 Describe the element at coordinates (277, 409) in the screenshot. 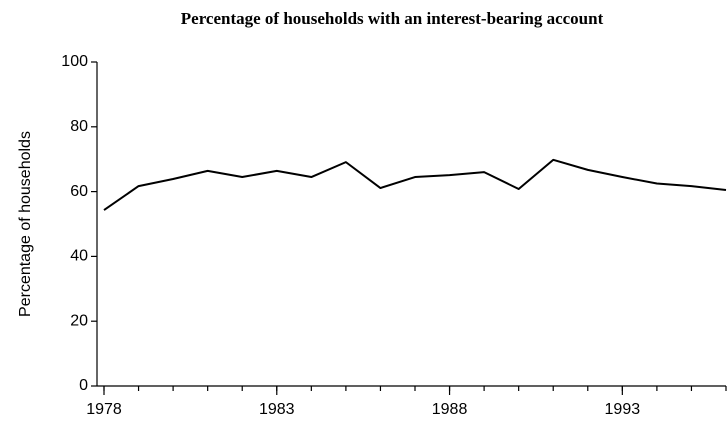

I see `x-tick-label: 1983` at that location.